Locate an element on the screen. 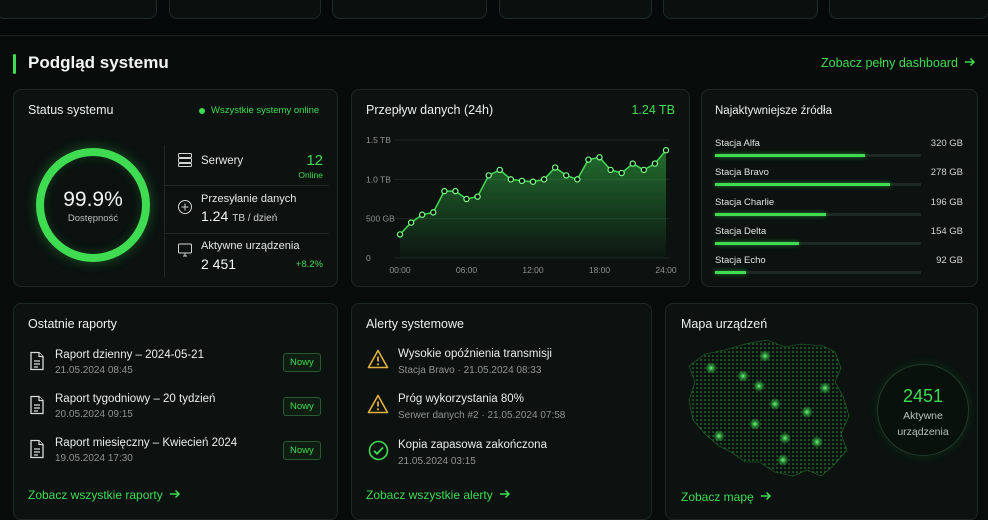 This screenshot has height=520, width=988. alert-sub: Stacja Bravo · 21.05.2024 08:33 is located at coordinates (470, 370).